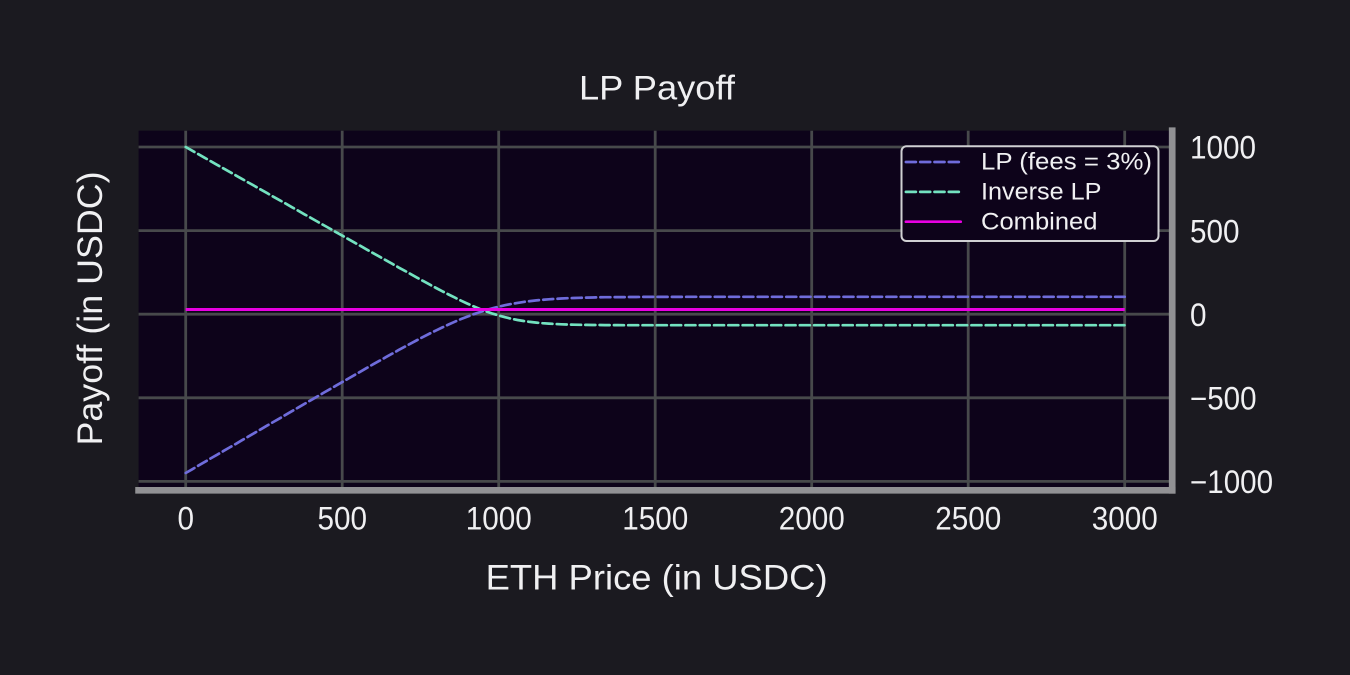  I want to click on svg-text: 2000, so click(812, 519).